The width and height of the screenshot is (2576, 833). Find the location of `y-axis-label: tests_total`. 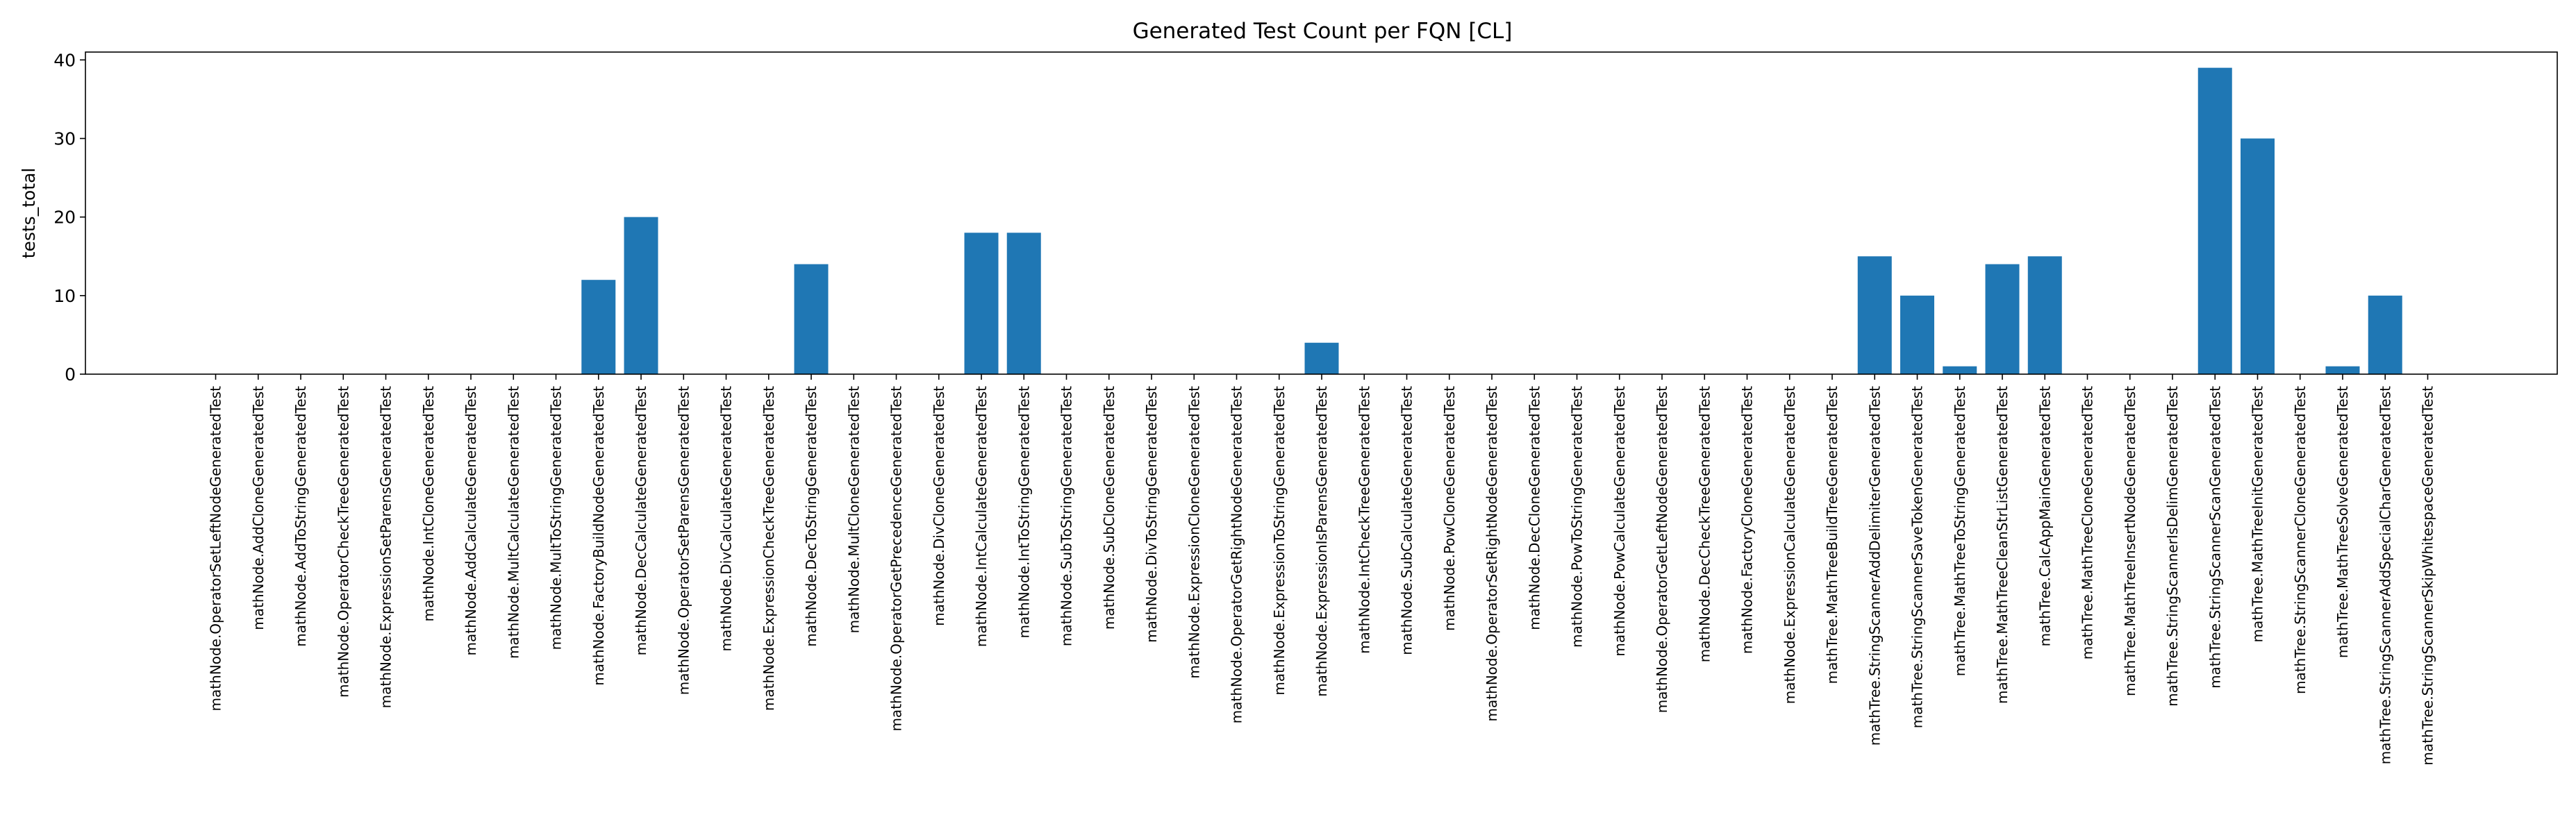

y-axis-label: tests_total is located at coordinates (29, 214).